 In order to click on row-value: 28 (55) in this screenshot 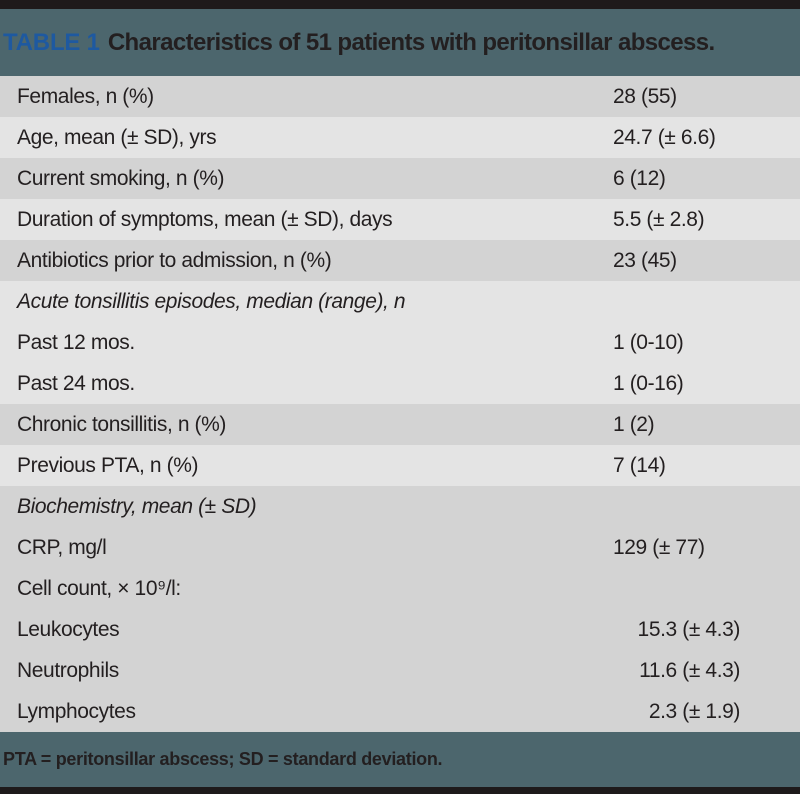, I will do `click(645, 96)`.